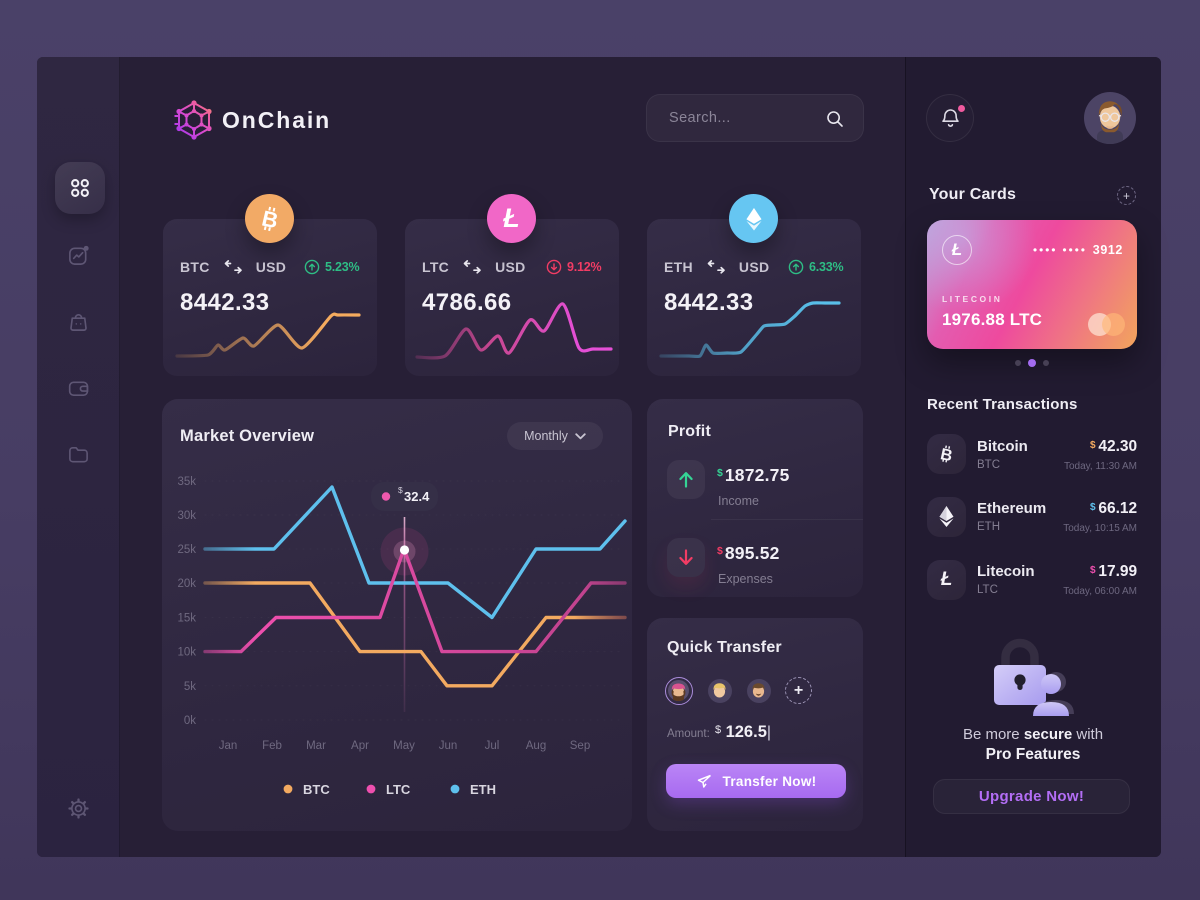 This screenshot has height=900, width=1200. I want to click on svg-text: Feb, so click(272, 746).